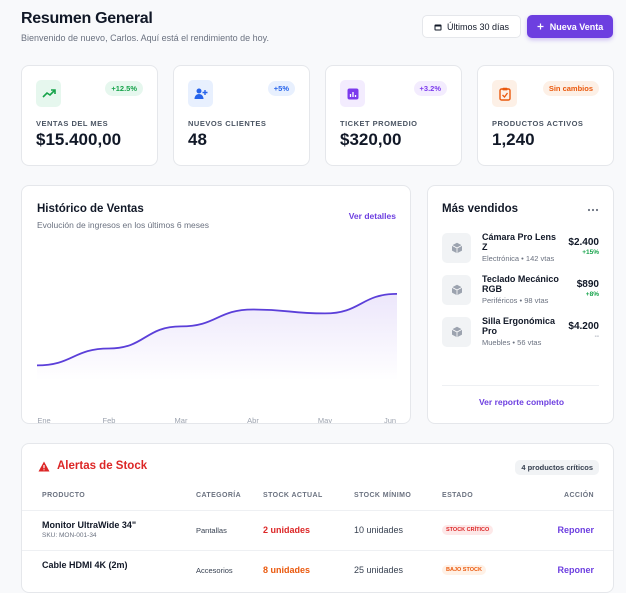 The height and width of the screenshot is (593, 626). Describe the element at coordinates (570, 88) in the screenshot. I see `kpi-change: Sin cambios` at that location.